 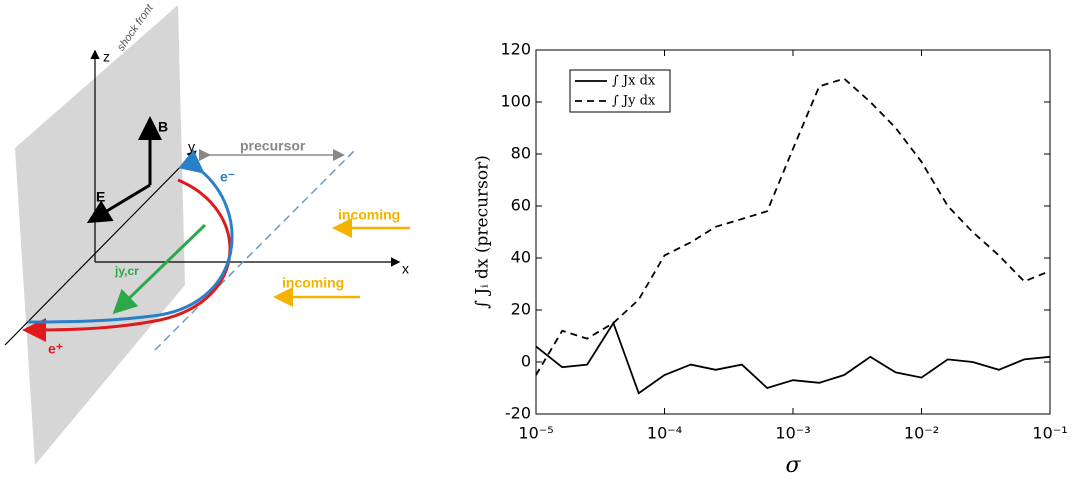 I want to click on y-axis, so click(x=100, y=248).